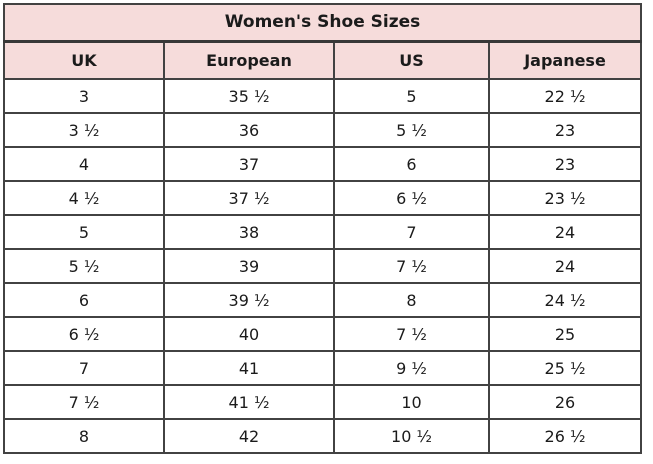  I want to click on size-cell: 41 ½, so click(249, 402).